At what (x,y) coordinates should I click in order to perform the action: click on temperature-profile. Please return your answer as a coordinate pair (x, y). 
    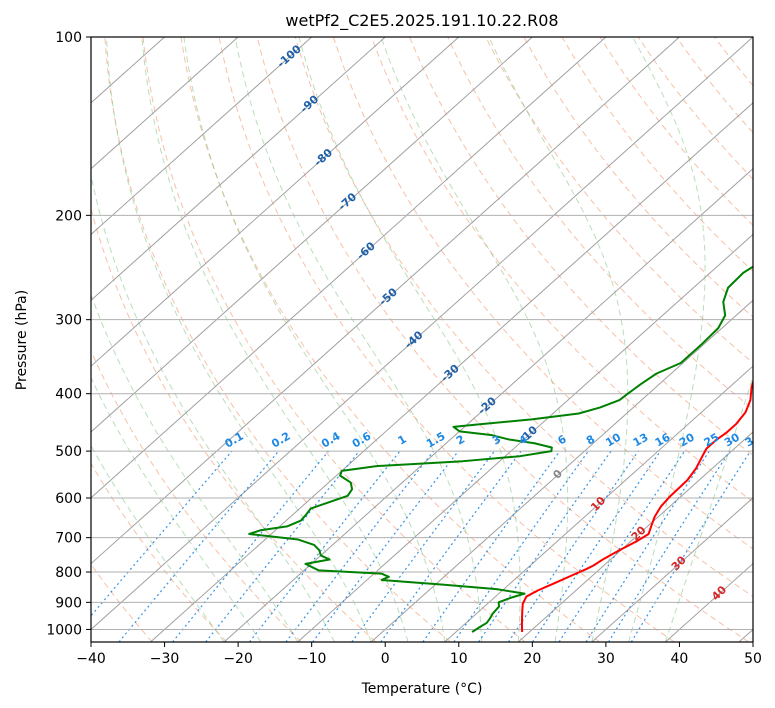
    Looking at the image, I should click on (636, 505).